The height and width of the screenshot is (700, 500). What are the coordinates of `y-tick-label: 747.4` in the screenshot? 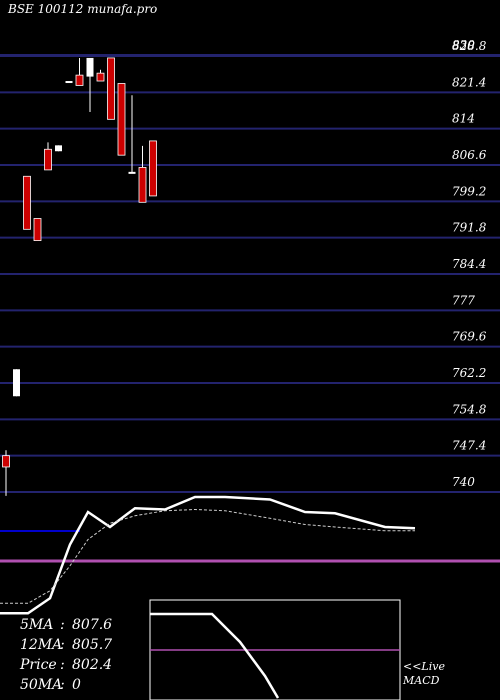 It's located at (469, 446).